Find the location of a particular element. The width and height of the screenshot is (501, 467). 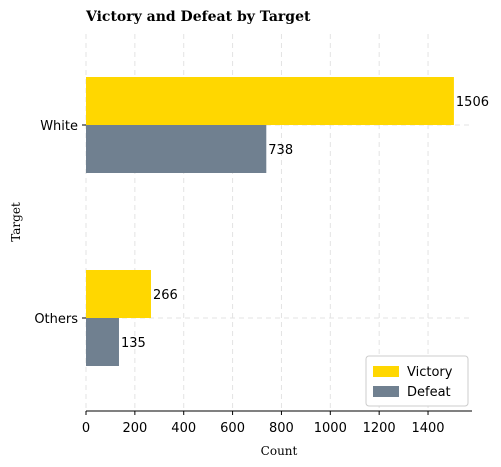

data-label: 266 is located at coordinates (165, 295).